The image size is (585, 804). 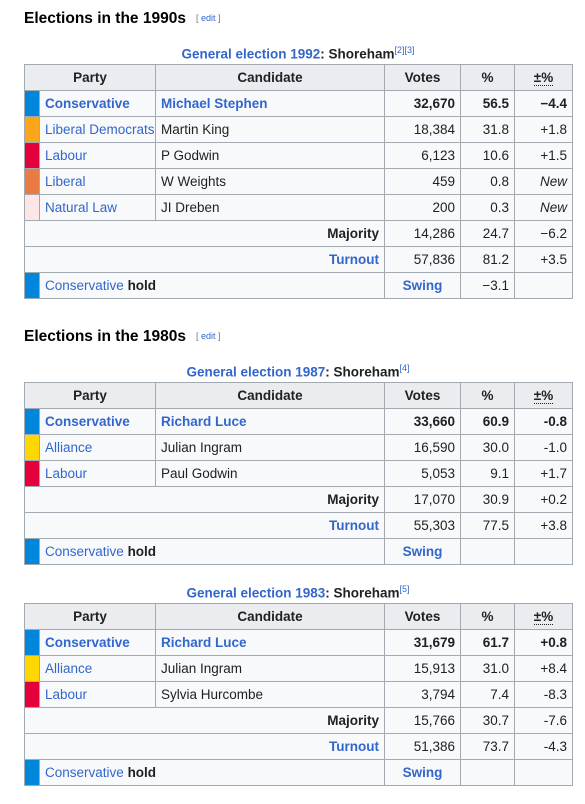 What do you see at coordinates (404, 589) in the screenshot?
I see `reference-link: [5]` at bounding box center [404, 589].